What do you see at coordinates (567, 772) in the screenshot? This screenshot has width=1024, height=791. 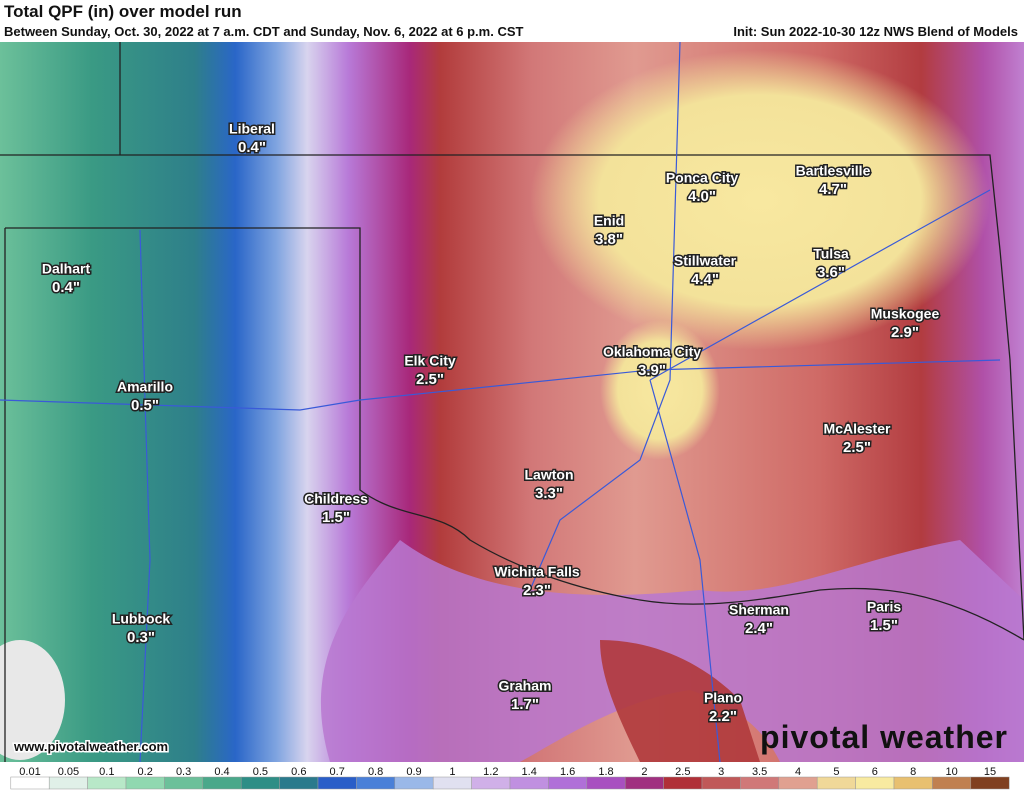 I see `legend-label: 1.6` at bounding box center [567, 772].